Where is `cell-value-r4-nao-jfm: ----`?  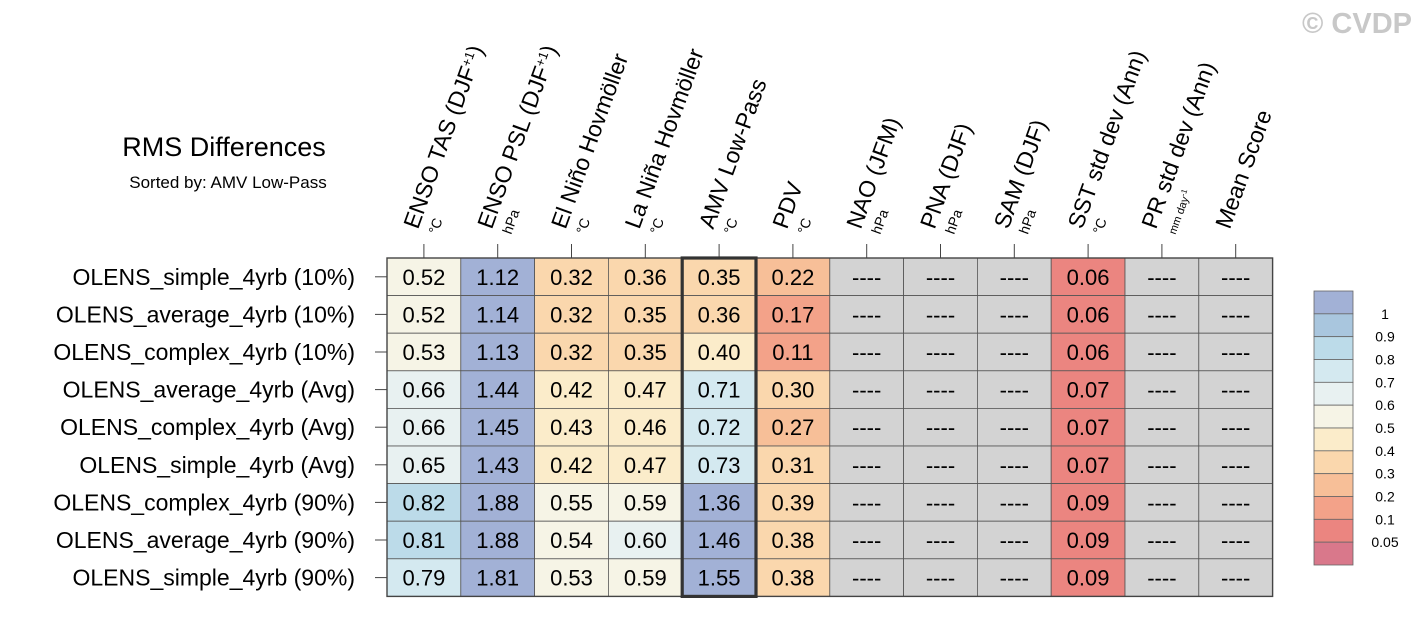 cell-value-r4-nao-jfm: ---- is located at coordinates (866, 390).